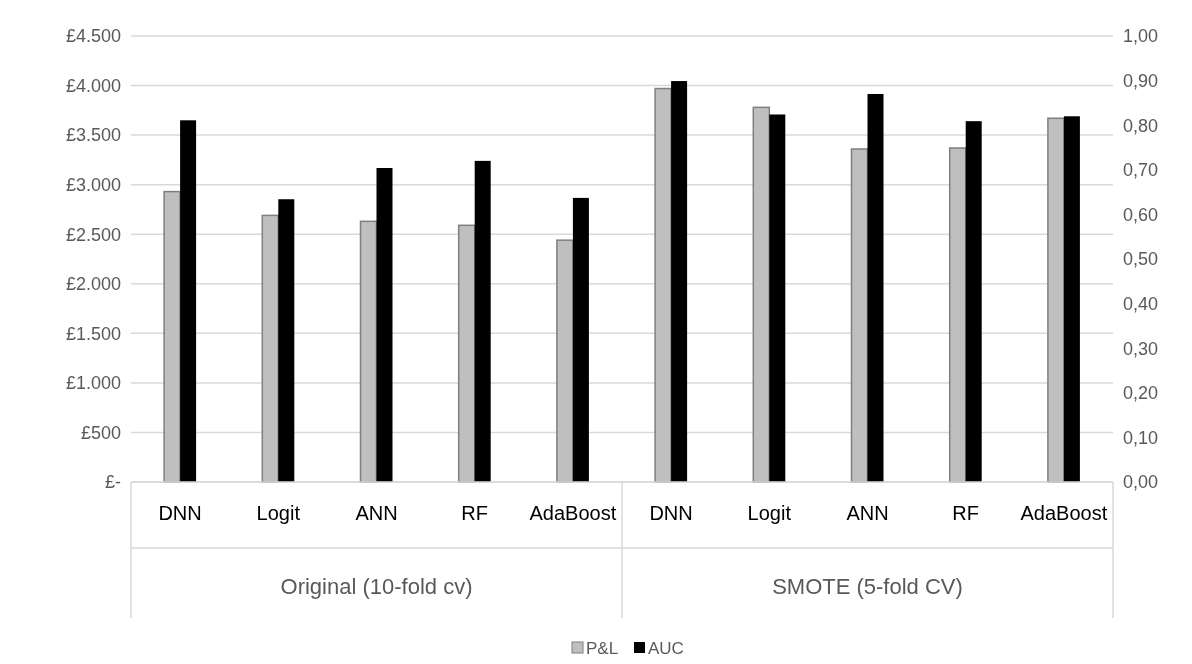  What do you see at coordinates (1141, 348) in the screenshot?
I see `y2-tick-label: 0,30` at bounding box center [1141, 348].